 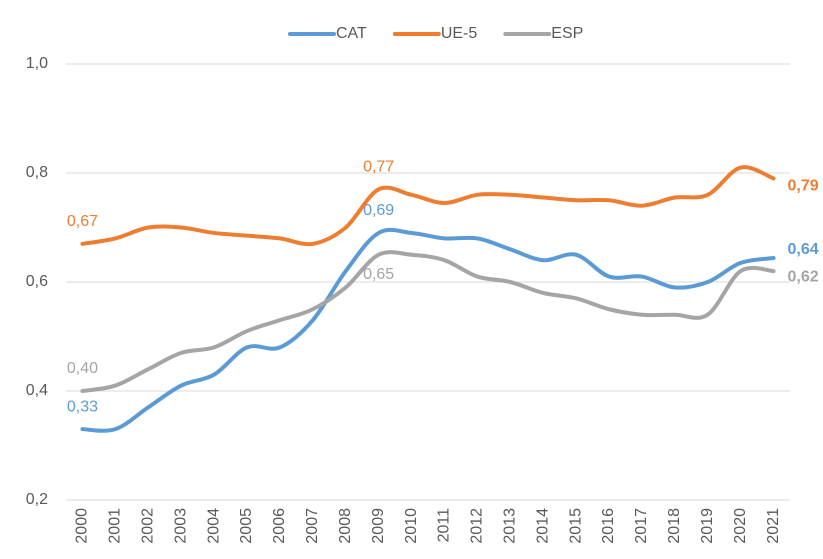 What do you see at coordinates (567, 33) in the screenshot?
I see `legend-label: ESP` at bounding box center [567, 33].